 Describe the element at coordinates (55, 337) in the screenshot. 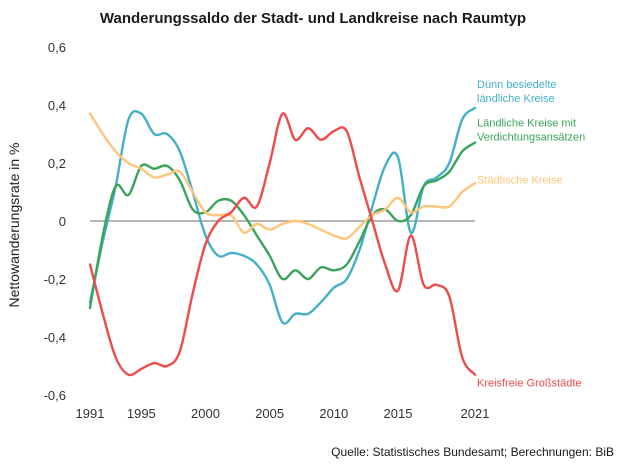

I see `y-tick-label: -0,4` at that location.